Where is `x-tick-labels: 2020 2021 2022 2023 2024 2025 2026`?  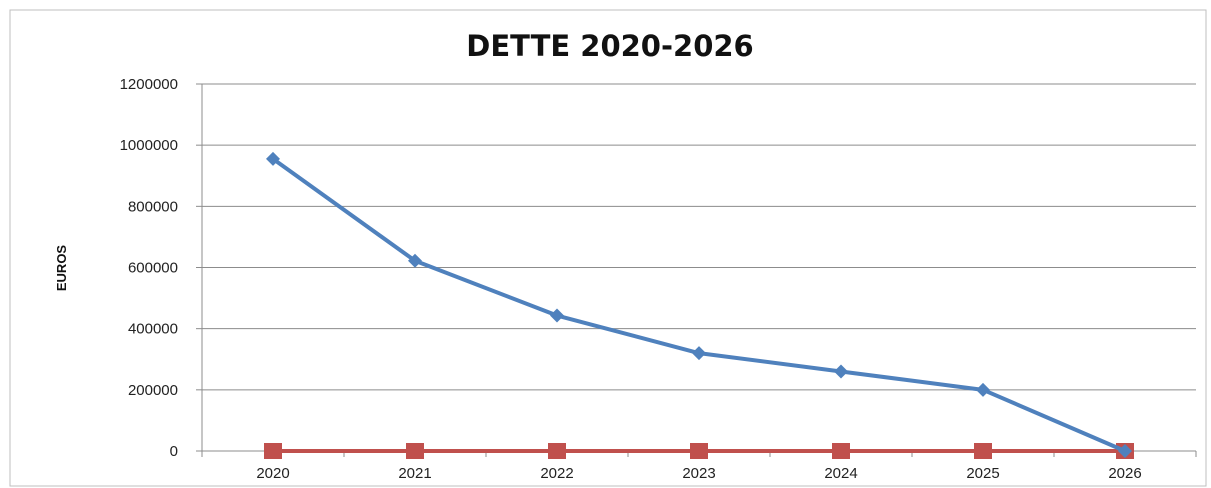
x-tick-labels: 2020 2021 2022 2023 2024 2025 2026 is located at coordinates (698, 473).